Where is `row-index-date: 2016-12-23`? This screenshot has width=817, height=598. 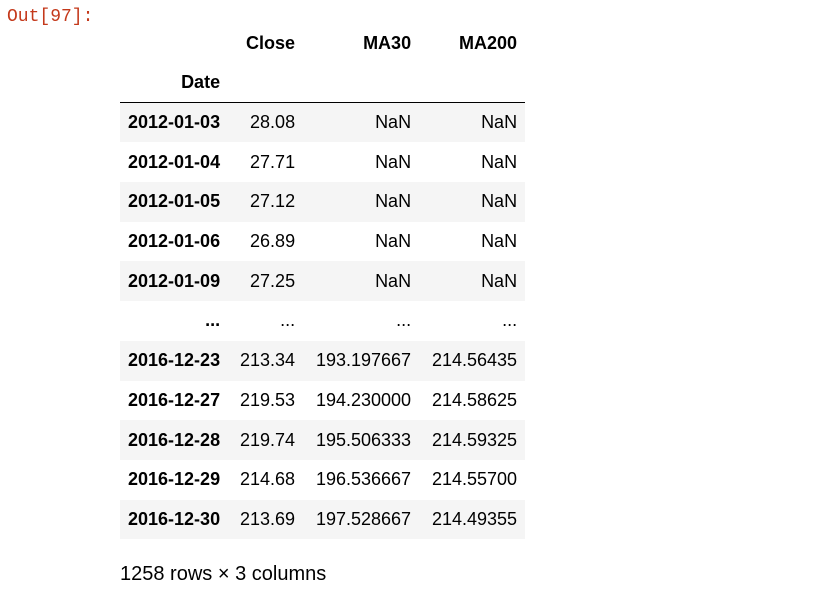 row-index-date: 2016-12-23 is located at coordinates (174, 360).